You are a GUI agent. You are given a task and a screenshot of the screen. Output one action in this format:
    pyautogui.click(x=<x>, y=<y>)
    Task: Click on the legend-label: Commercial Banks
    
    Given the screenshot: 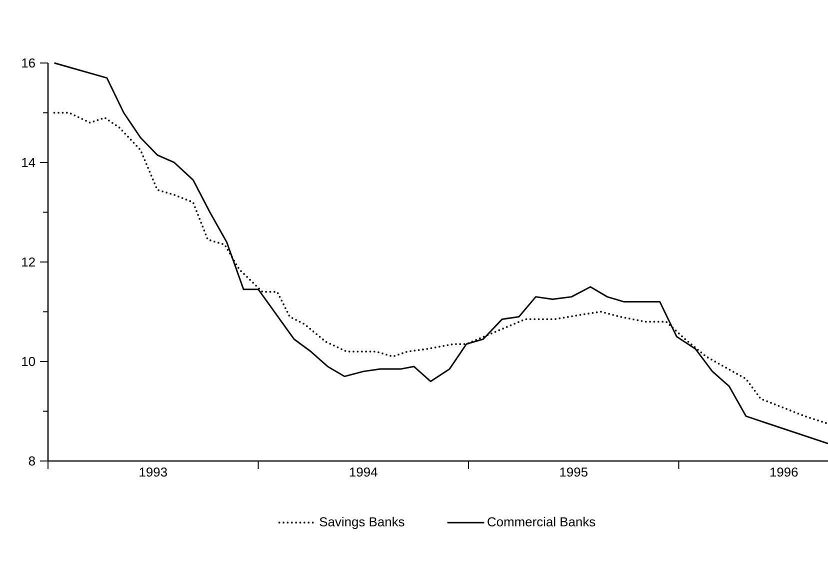 What is the action you would take?
    pyautogui.click(x=542, y=521)
    